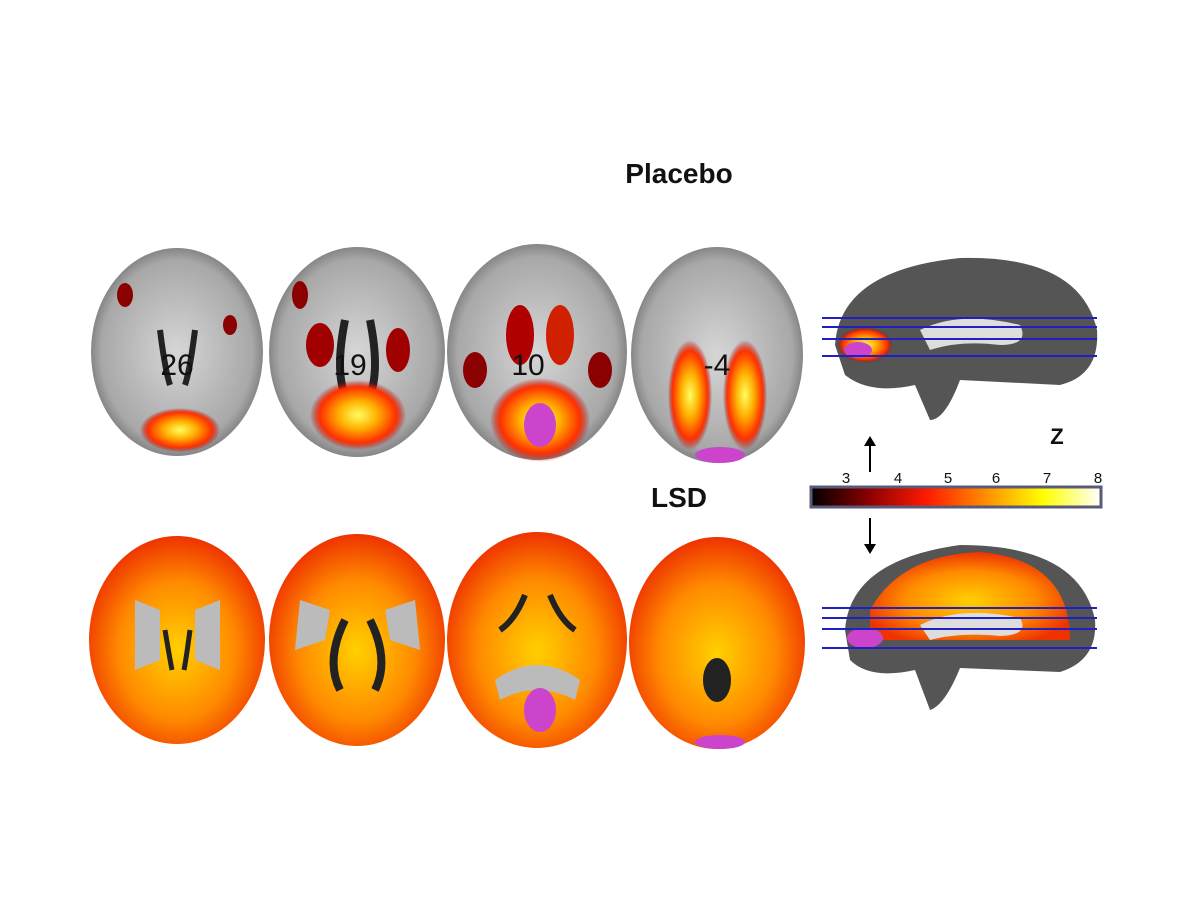 The width and height of the screenshot is (1200, 900). What do you see at coordinates (870, 536) in the screenshot?
I see `arrow-down-icon` at bounding box center [870, 536].